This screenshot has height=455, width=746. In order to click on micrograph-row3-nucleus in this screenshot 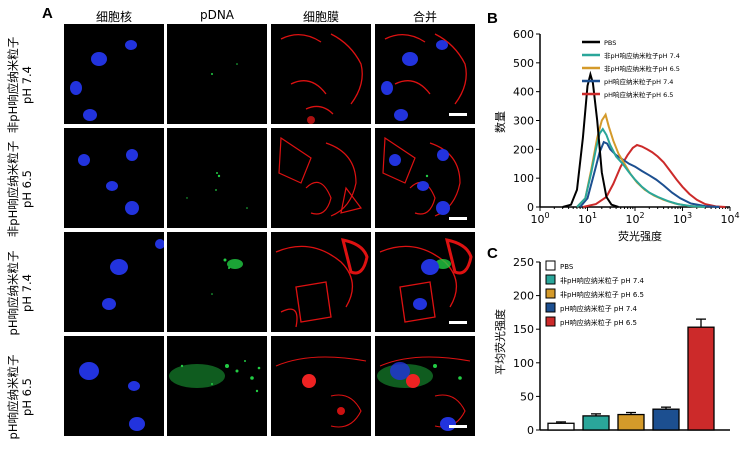, I will do `click(114, 282)`.